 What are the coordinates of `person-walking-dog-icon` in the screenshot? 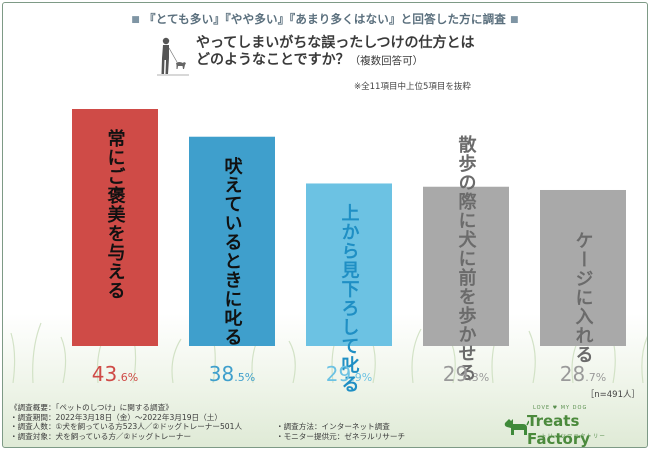 It's located at (173, 56).